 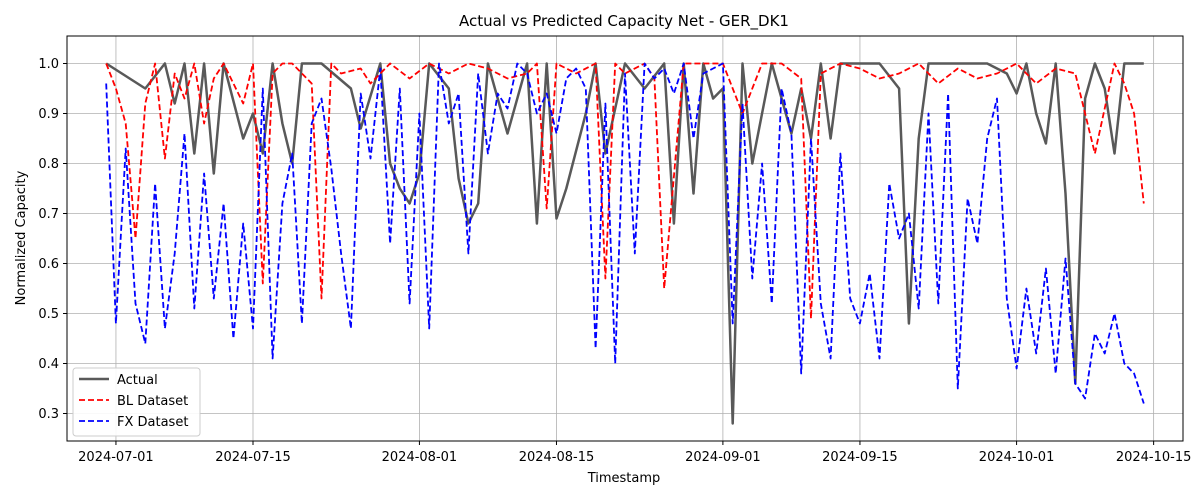 I want to click on x-tick-label: 2024-07-01, so click(x=116, y=457).